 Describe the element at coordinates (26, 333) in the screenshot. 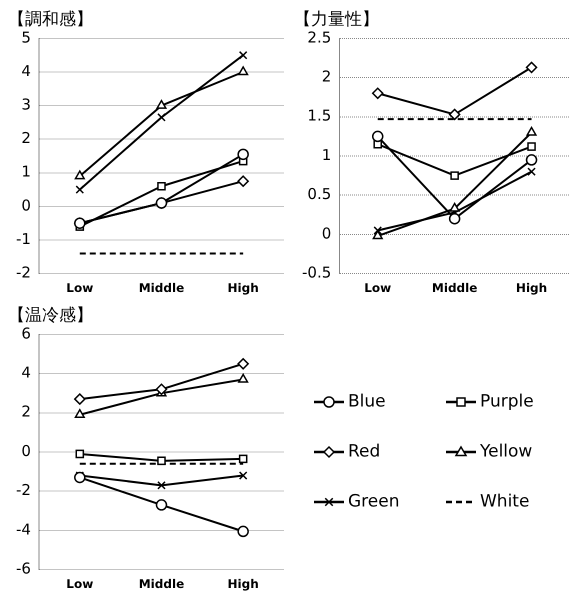

I see `y-tick-label: 6` at that location.